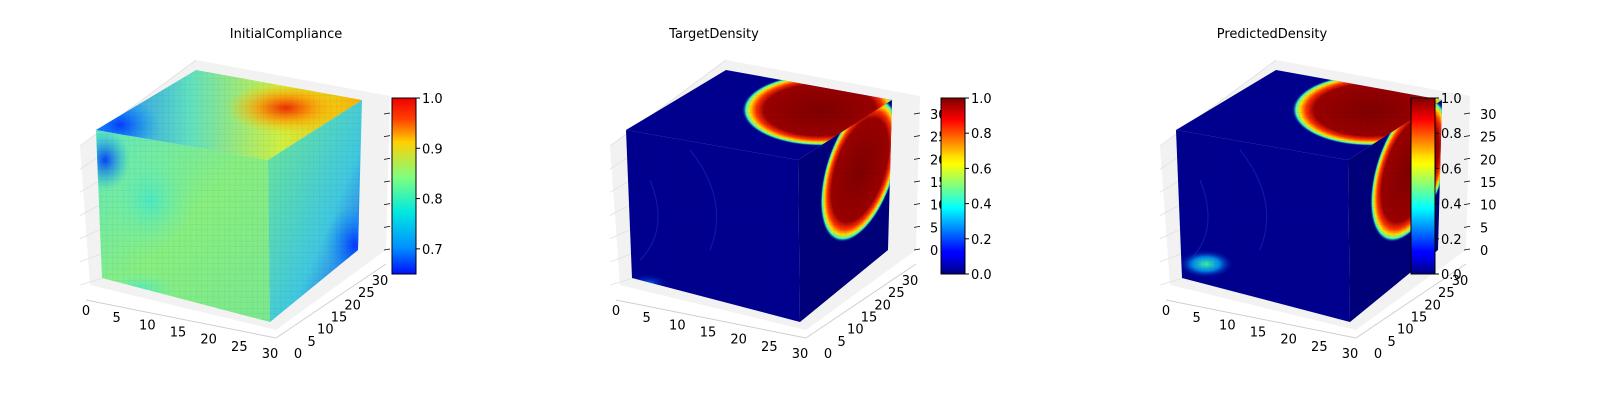 This screenshot has width=1600, height=400. Describe the element at coordinates (1488, 183) in the screenshot. I see `z-tick-label: 15` at that location.